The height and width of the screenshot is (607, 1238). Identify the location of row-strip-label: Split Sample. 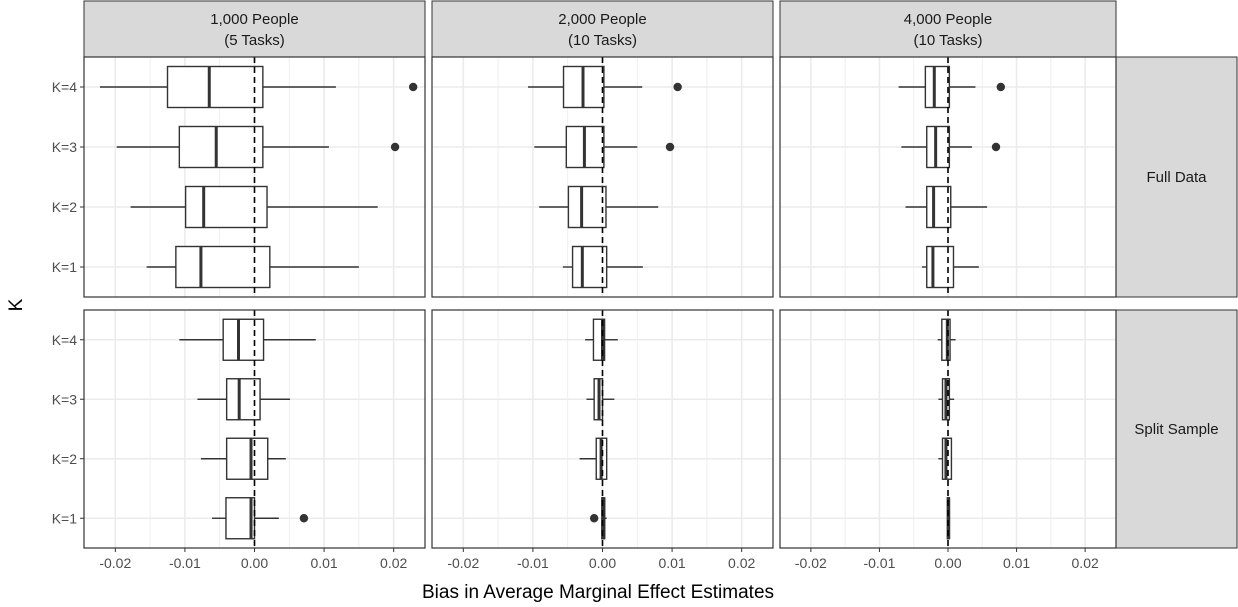
(1176, 429).